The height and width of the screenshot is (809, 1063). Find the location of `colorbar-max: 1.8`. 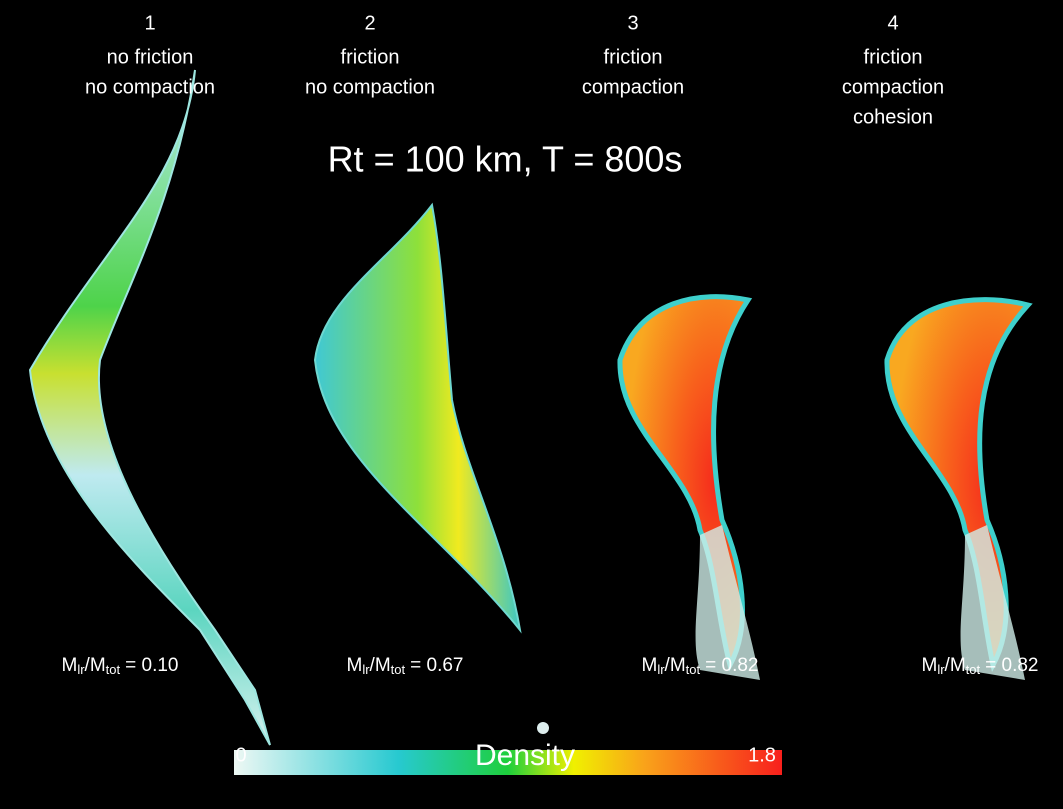

colorbar-max: 1.8 is located at coordinates (762, 755).